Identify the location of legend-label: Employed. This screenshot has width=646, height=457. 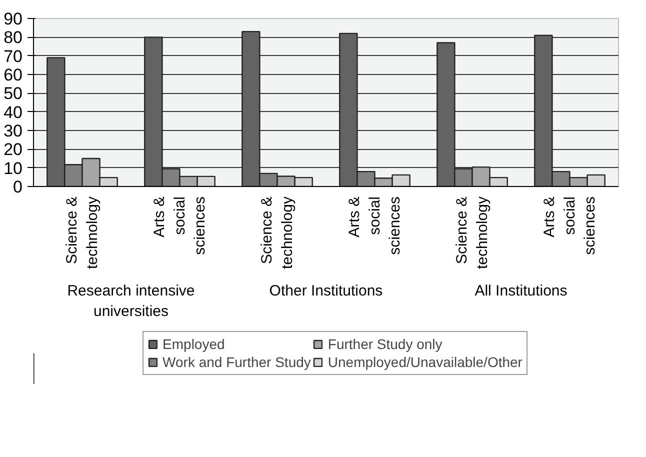
(193, 344).